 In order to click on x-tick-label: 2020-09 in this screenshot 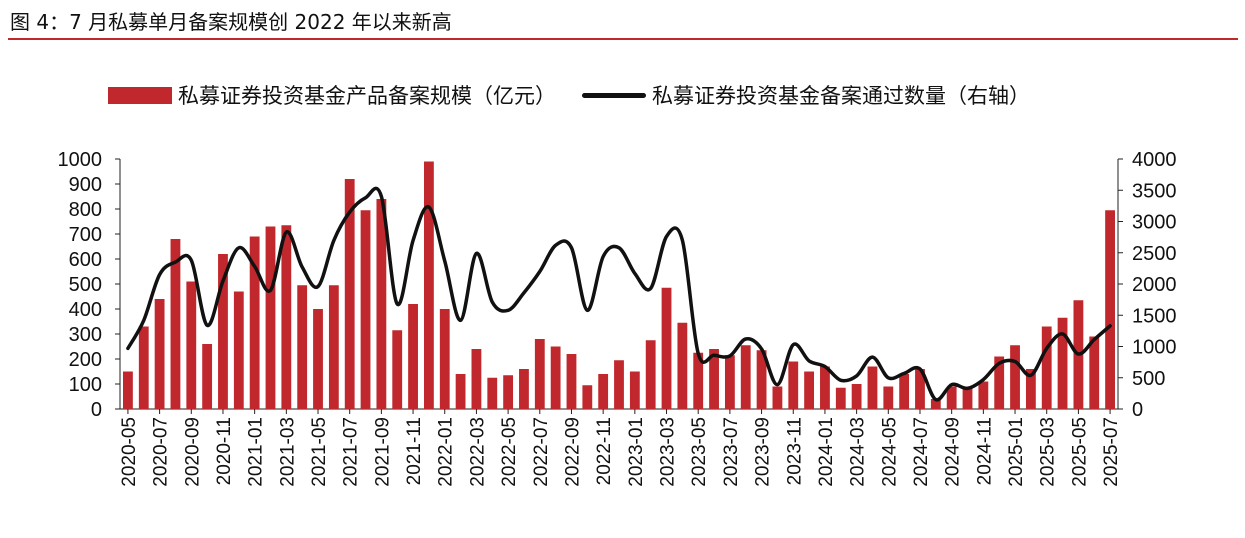, I will do `click(192, 452)`.